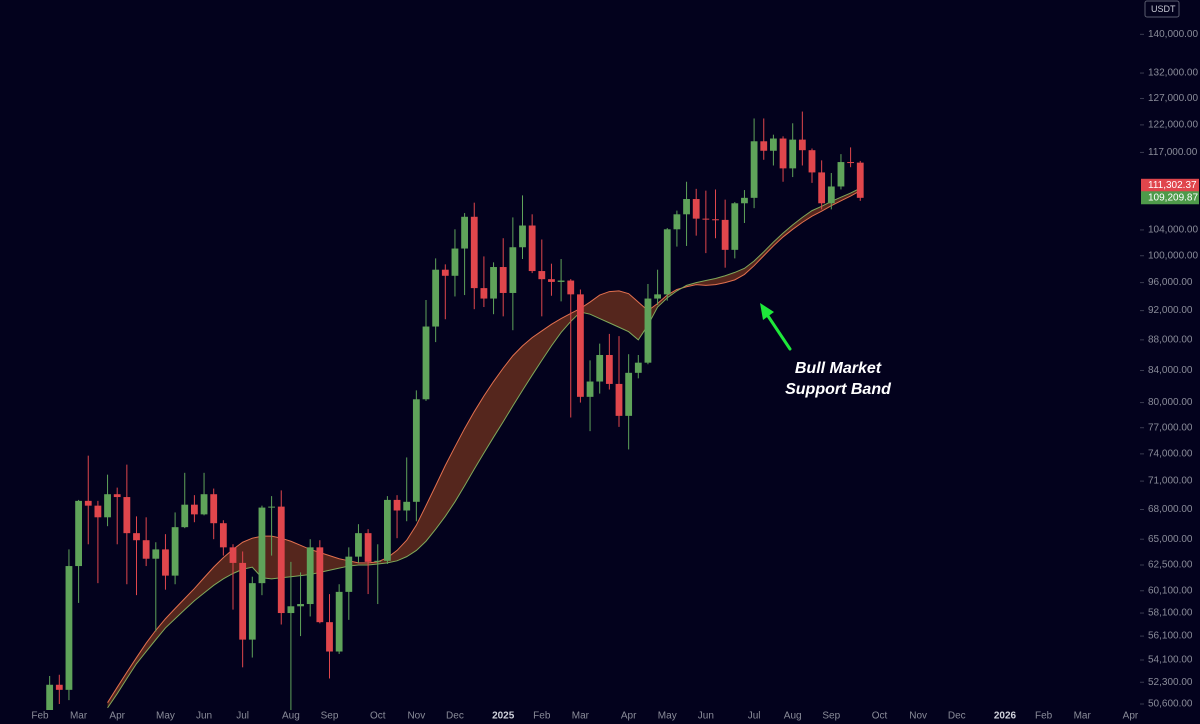 The image size is (1200, 724). Describe the element at coordinates (1170, 613) in the screenshot. I see `y-tick-label: 58,100.00` at that location.